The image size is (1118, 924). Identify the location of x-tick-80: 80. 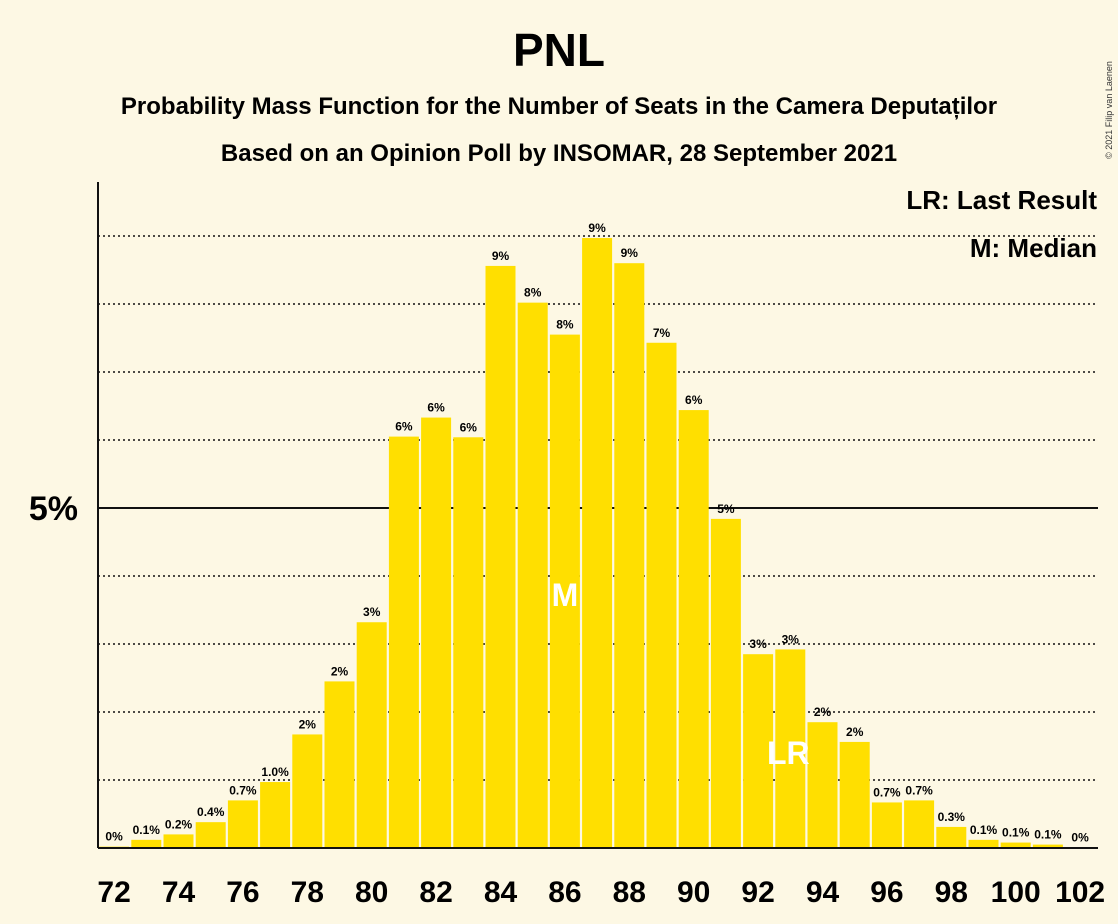
(371, 892).